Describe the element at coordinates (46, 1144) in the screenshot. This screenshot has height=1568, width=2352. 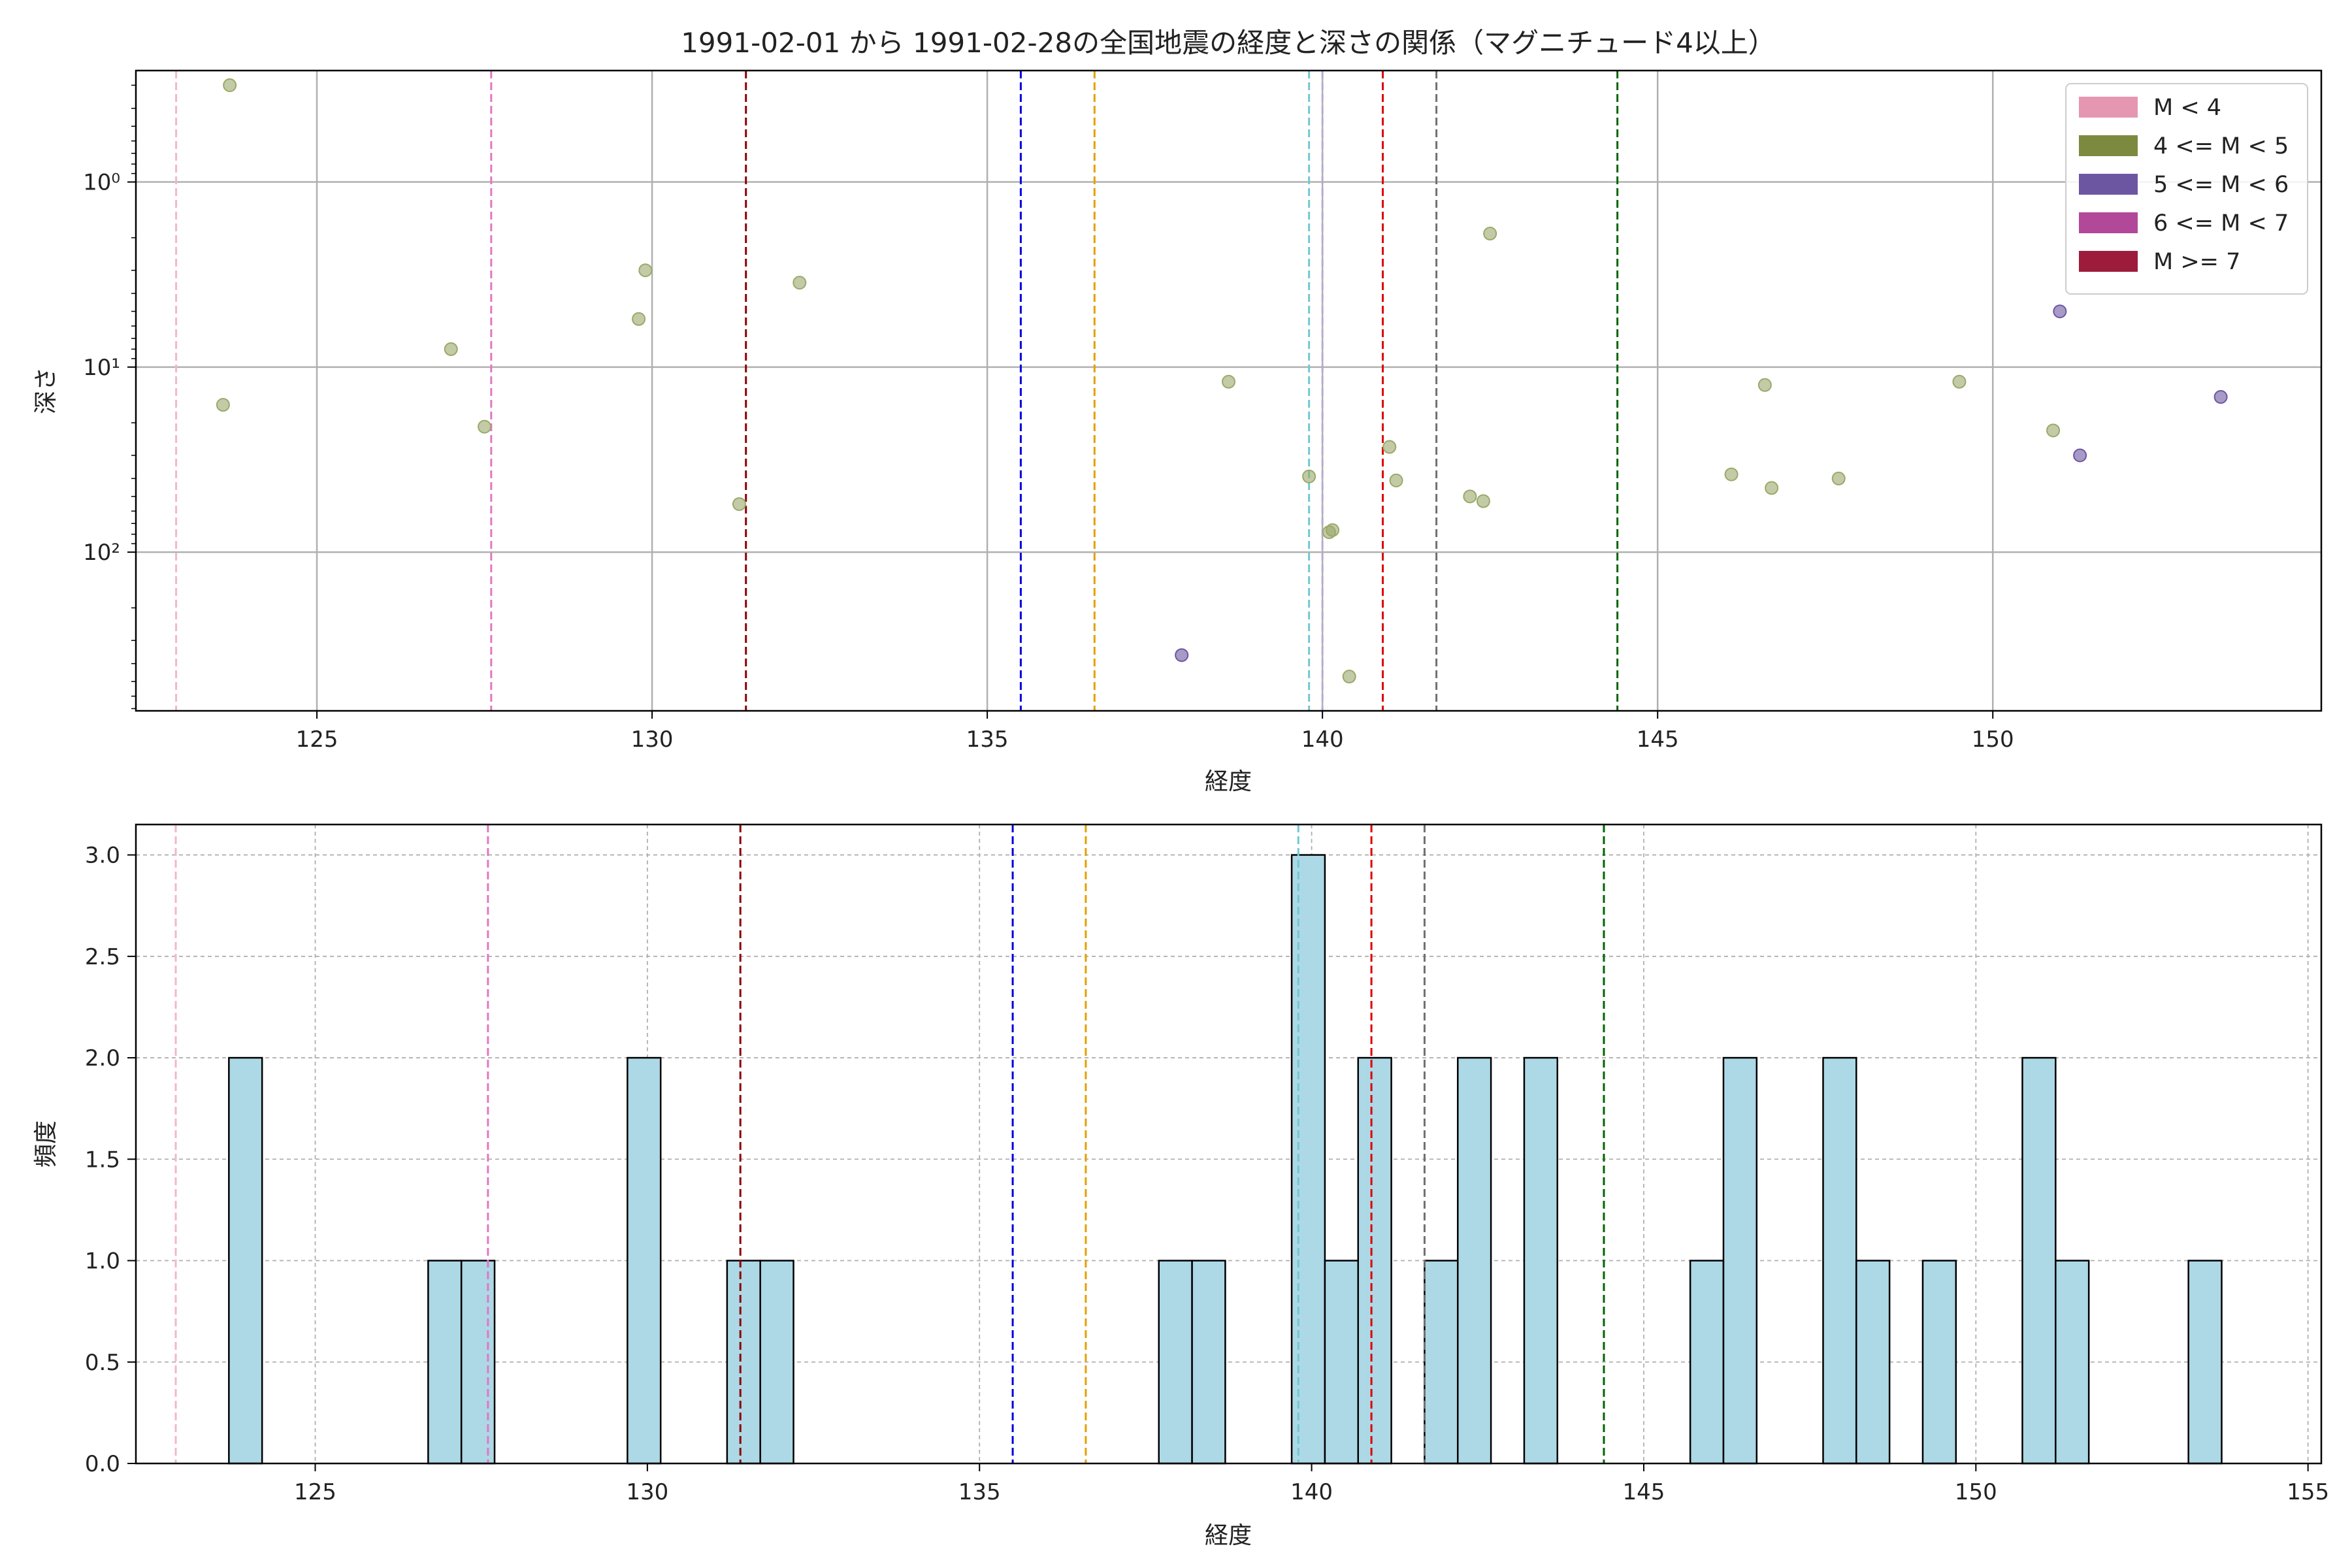
I see `histogram-y-axis-label: 頻度` at that location.